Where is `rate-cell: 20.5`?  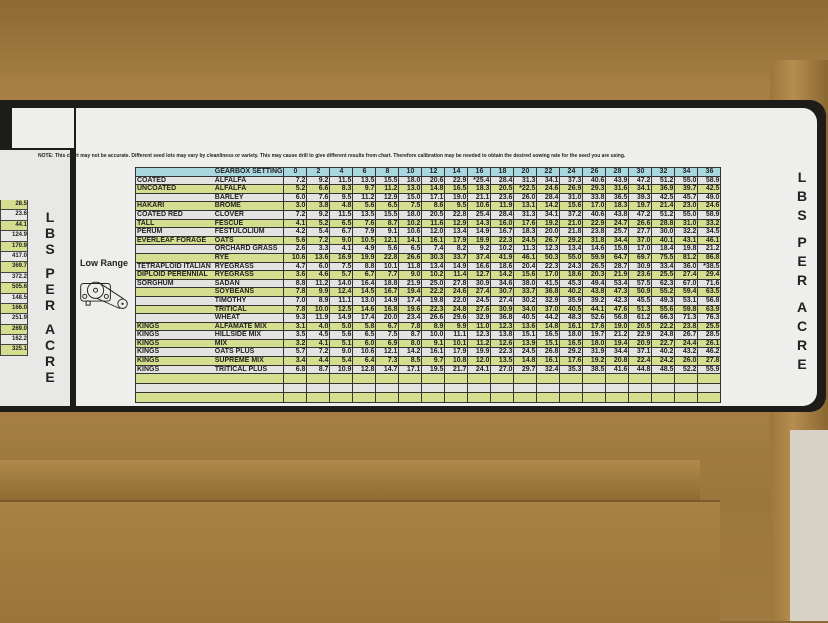
rate-cell: 20.5 is located at coordinates (433, 214).